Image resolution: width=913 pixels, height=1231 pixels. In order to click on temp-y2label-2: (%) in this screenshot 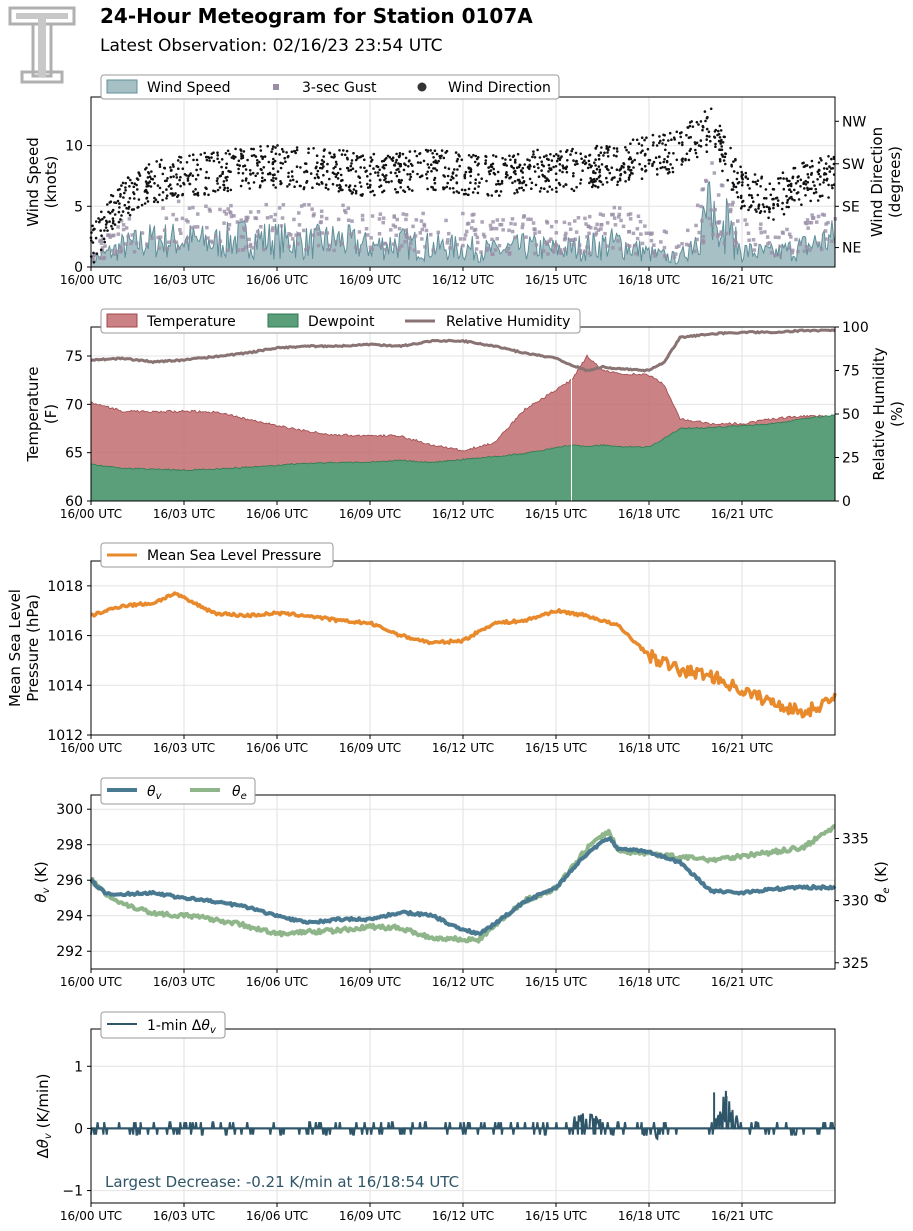, I will do `click(897, 414)`.